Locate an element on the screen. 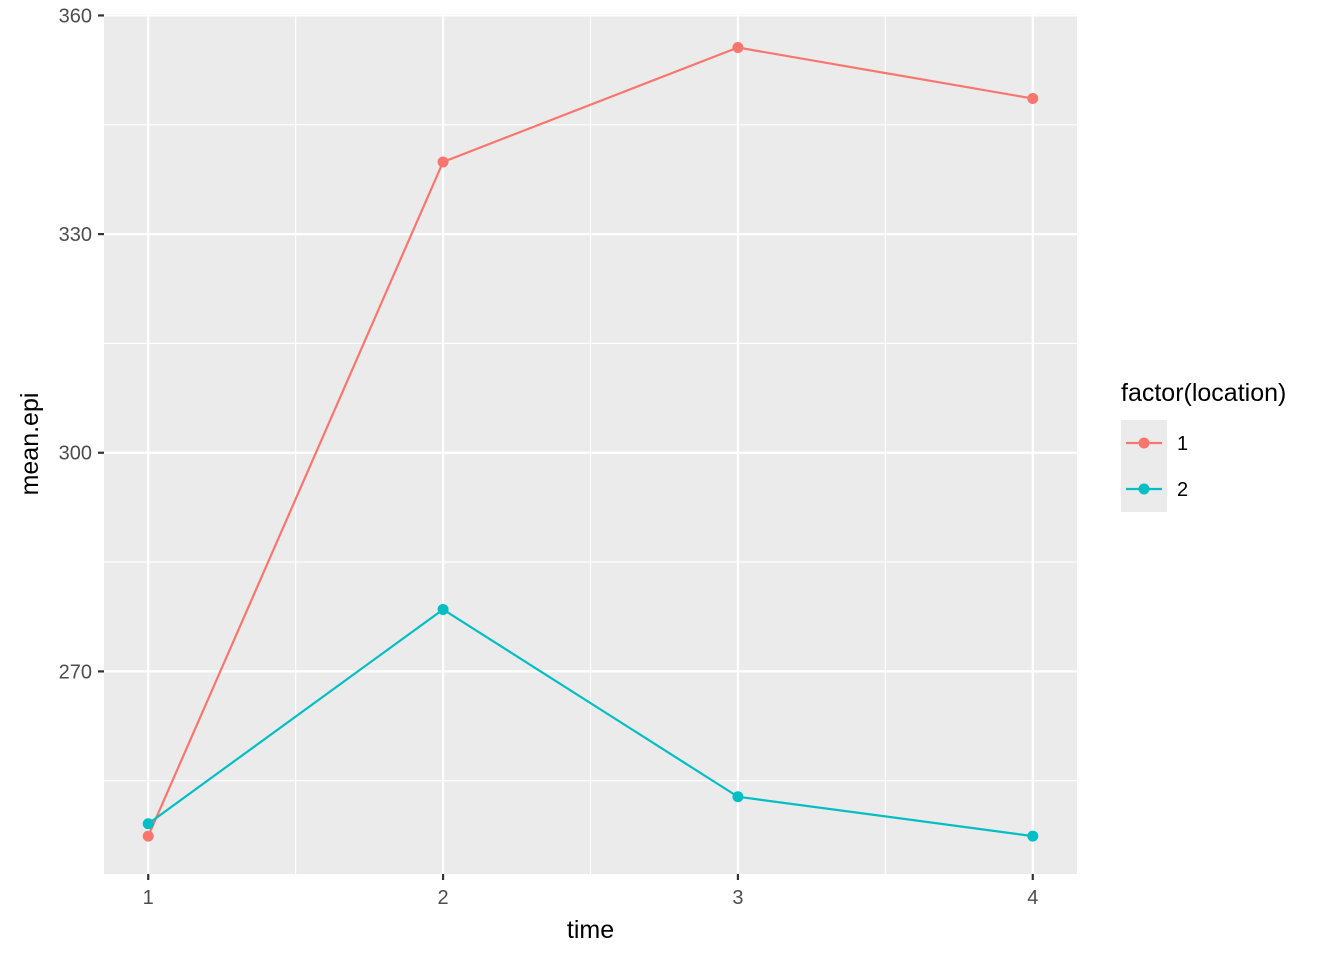  legend-label: 1 is located at coordinates (1182, 444).